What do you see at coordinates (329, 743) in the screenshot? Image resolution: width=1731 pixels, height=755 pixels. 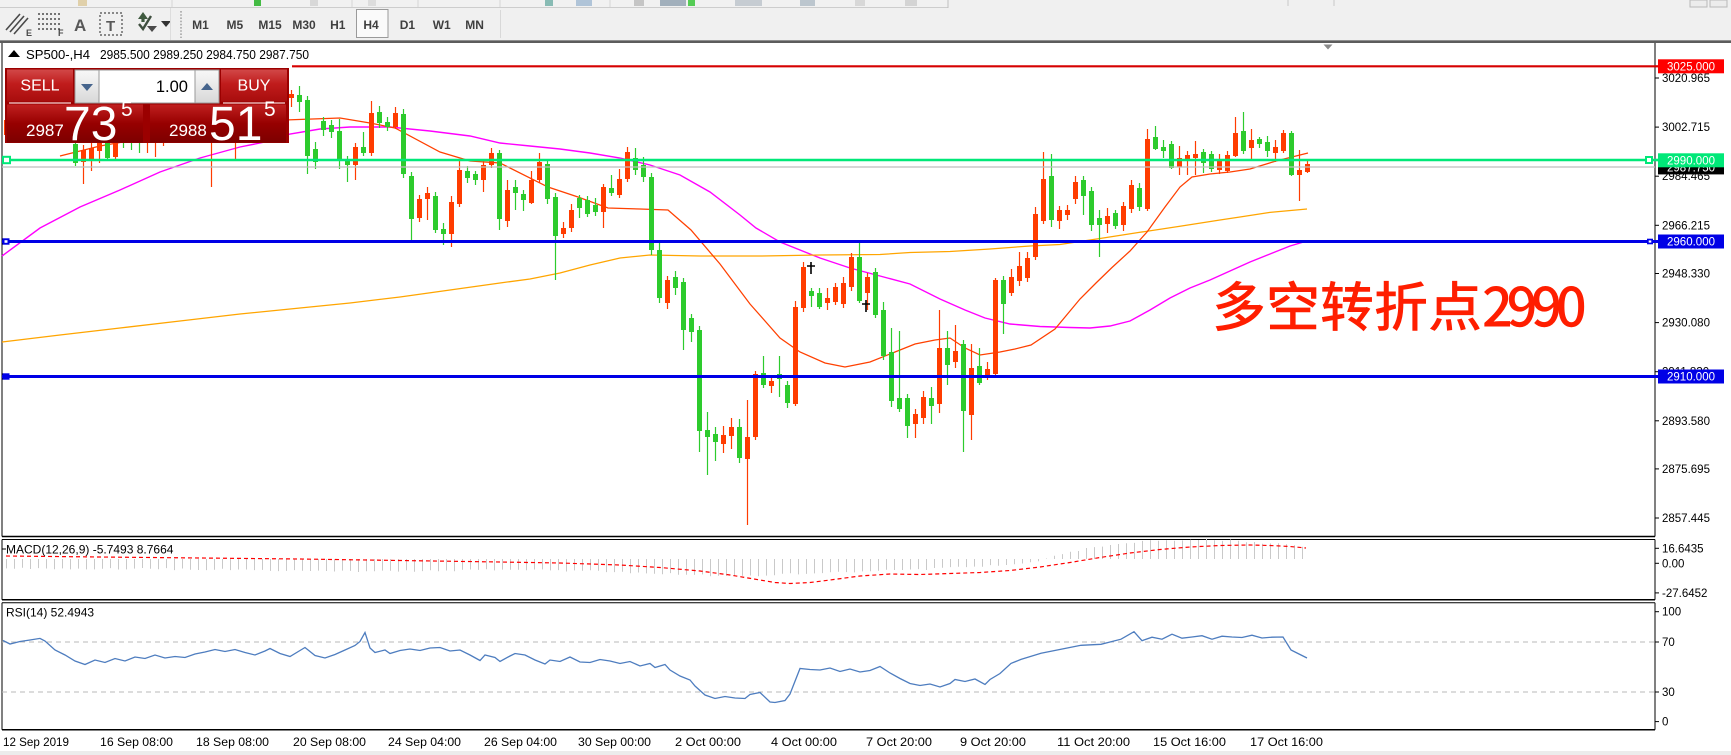 I see `svg-text: 20 Sep 08:00` at bounding box center [329, 743].